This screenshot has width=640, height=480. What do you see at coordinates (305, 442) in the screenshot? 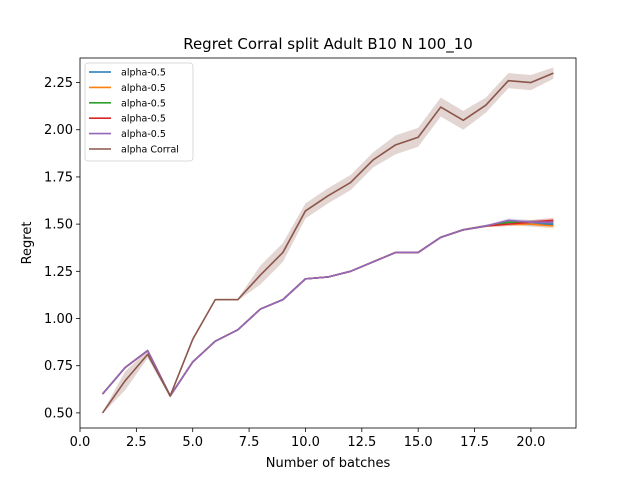
I see `x-tick-label: 10.0` at bounding box center [305, 442].